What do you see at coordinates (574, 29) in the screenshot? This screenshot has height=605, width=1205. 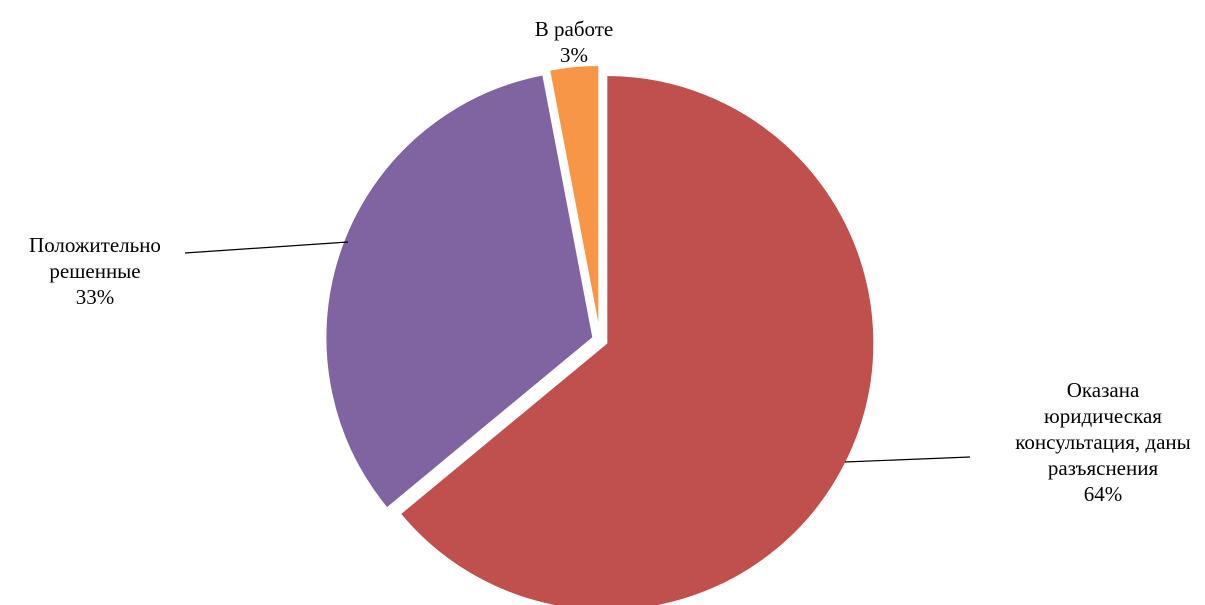 I see `category-label-line: В работе` at bounding box center [574, 29].